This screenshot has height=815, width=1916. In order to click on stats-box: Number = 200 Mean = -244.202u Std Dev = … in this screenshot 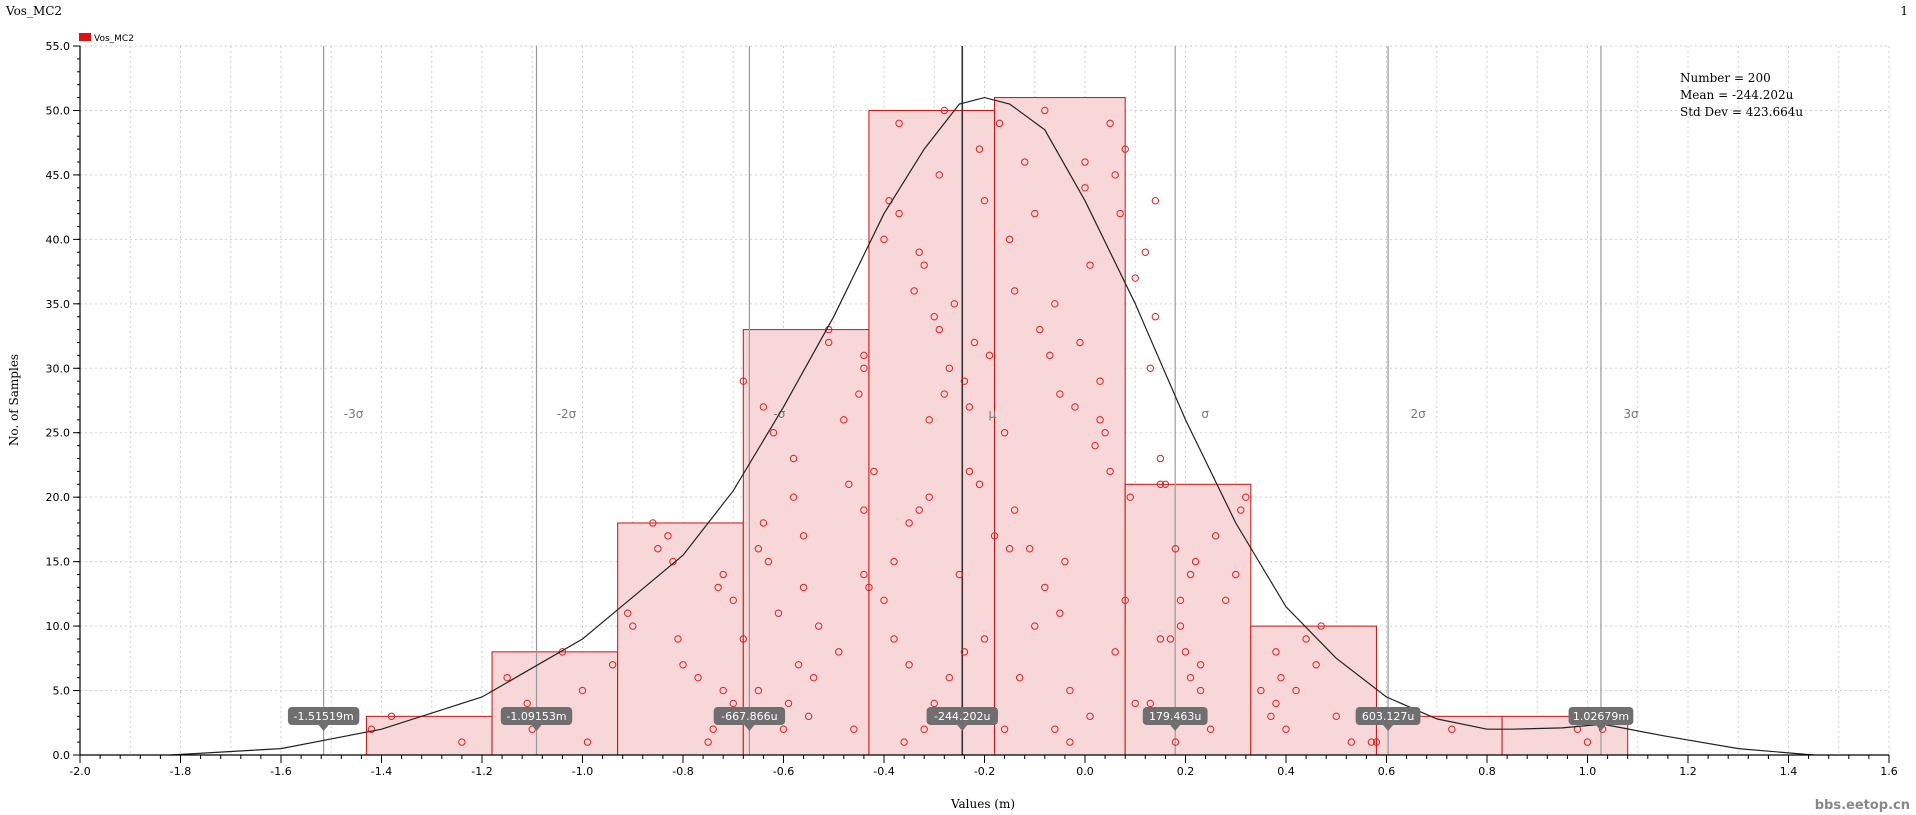, I will do `click(1741, 95)`.